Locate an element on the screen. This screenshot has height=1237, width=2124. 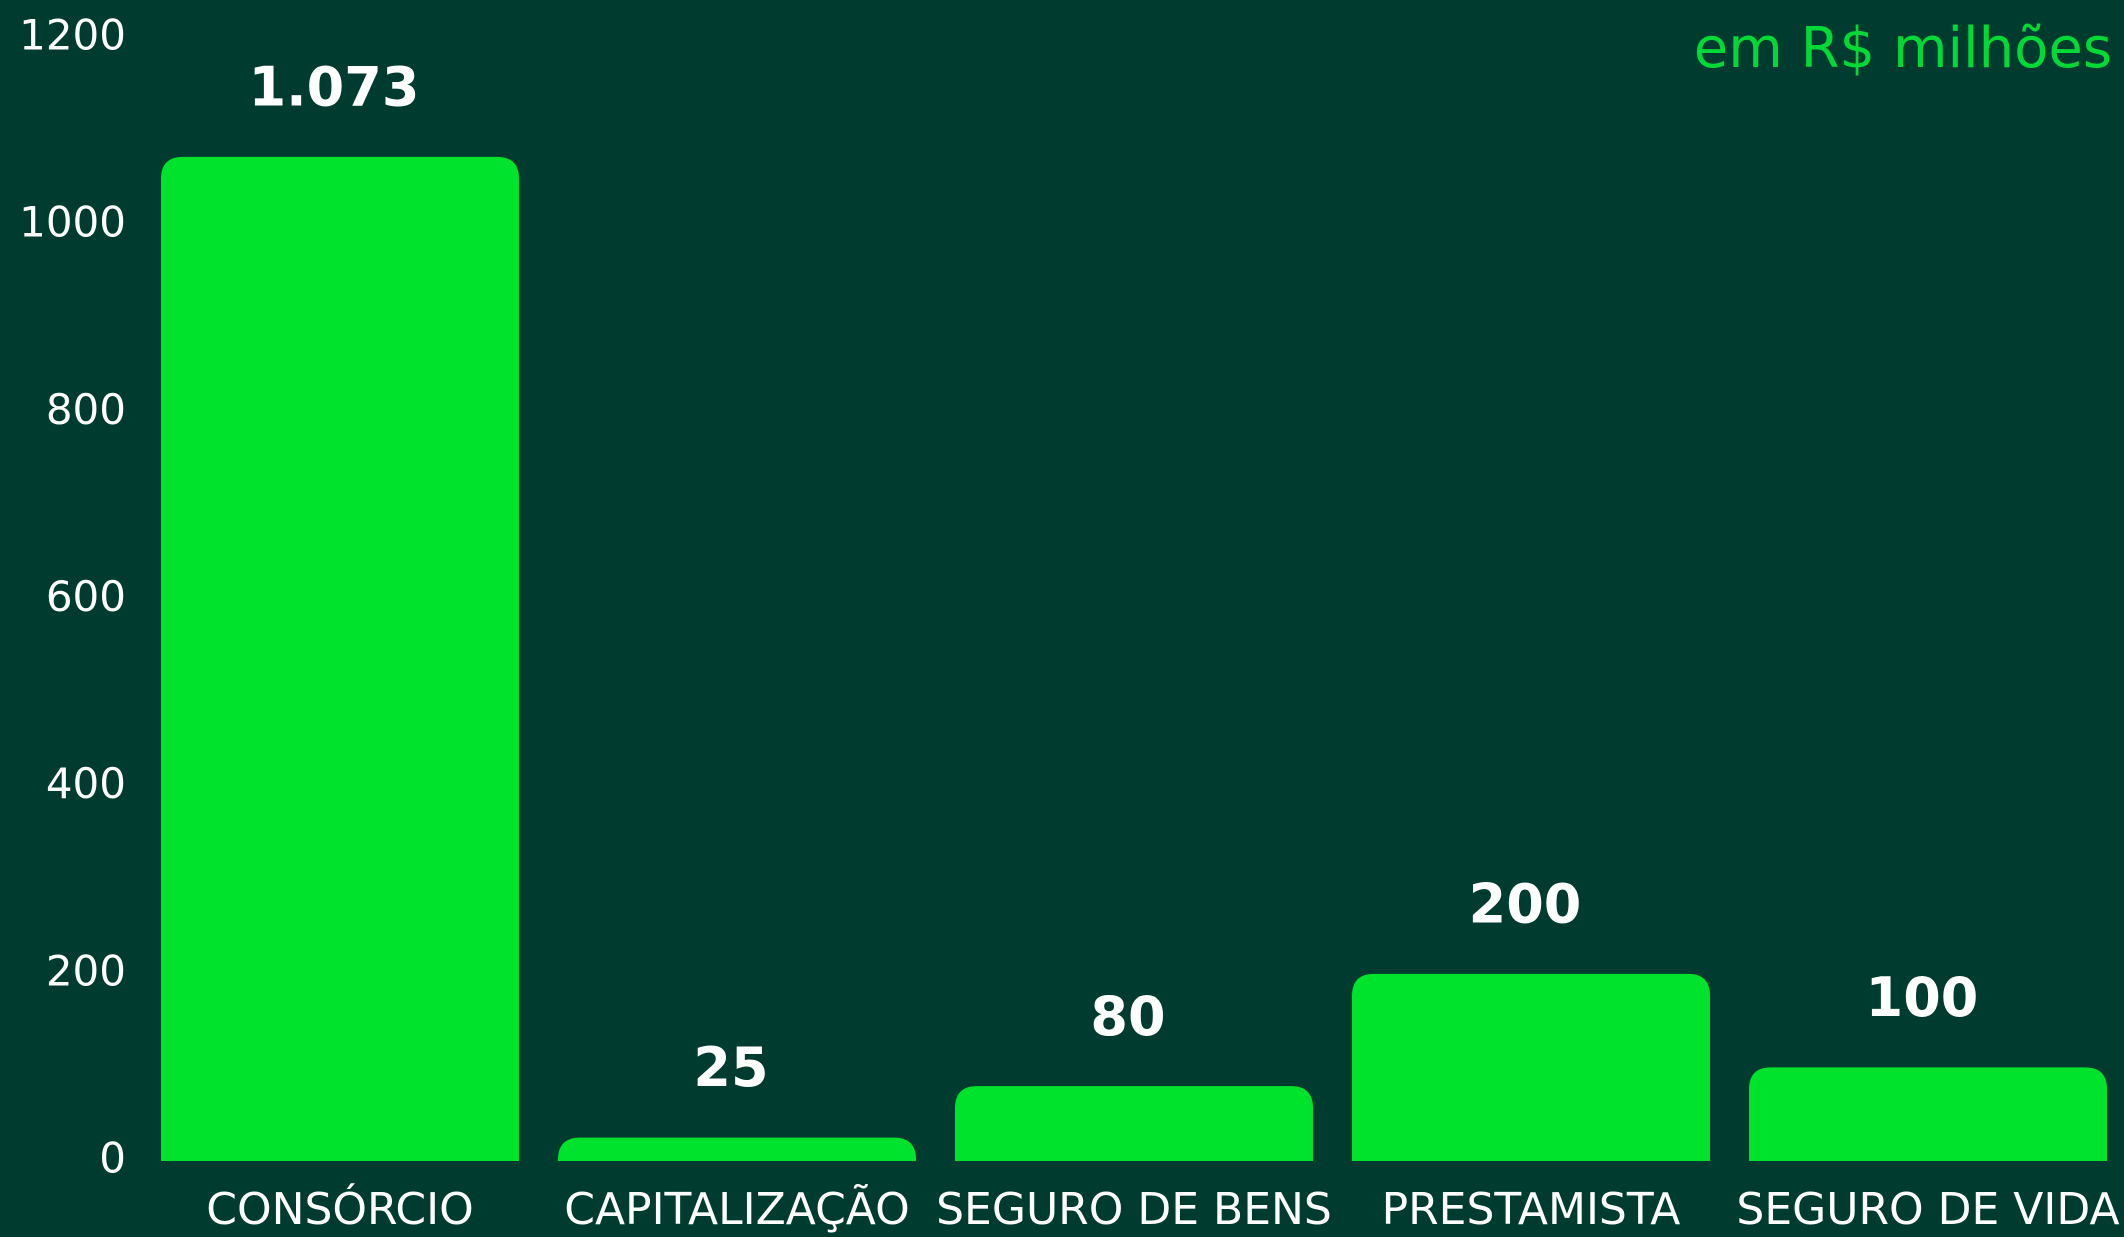
data-label: 100 is located at coordinates (1922, 997).